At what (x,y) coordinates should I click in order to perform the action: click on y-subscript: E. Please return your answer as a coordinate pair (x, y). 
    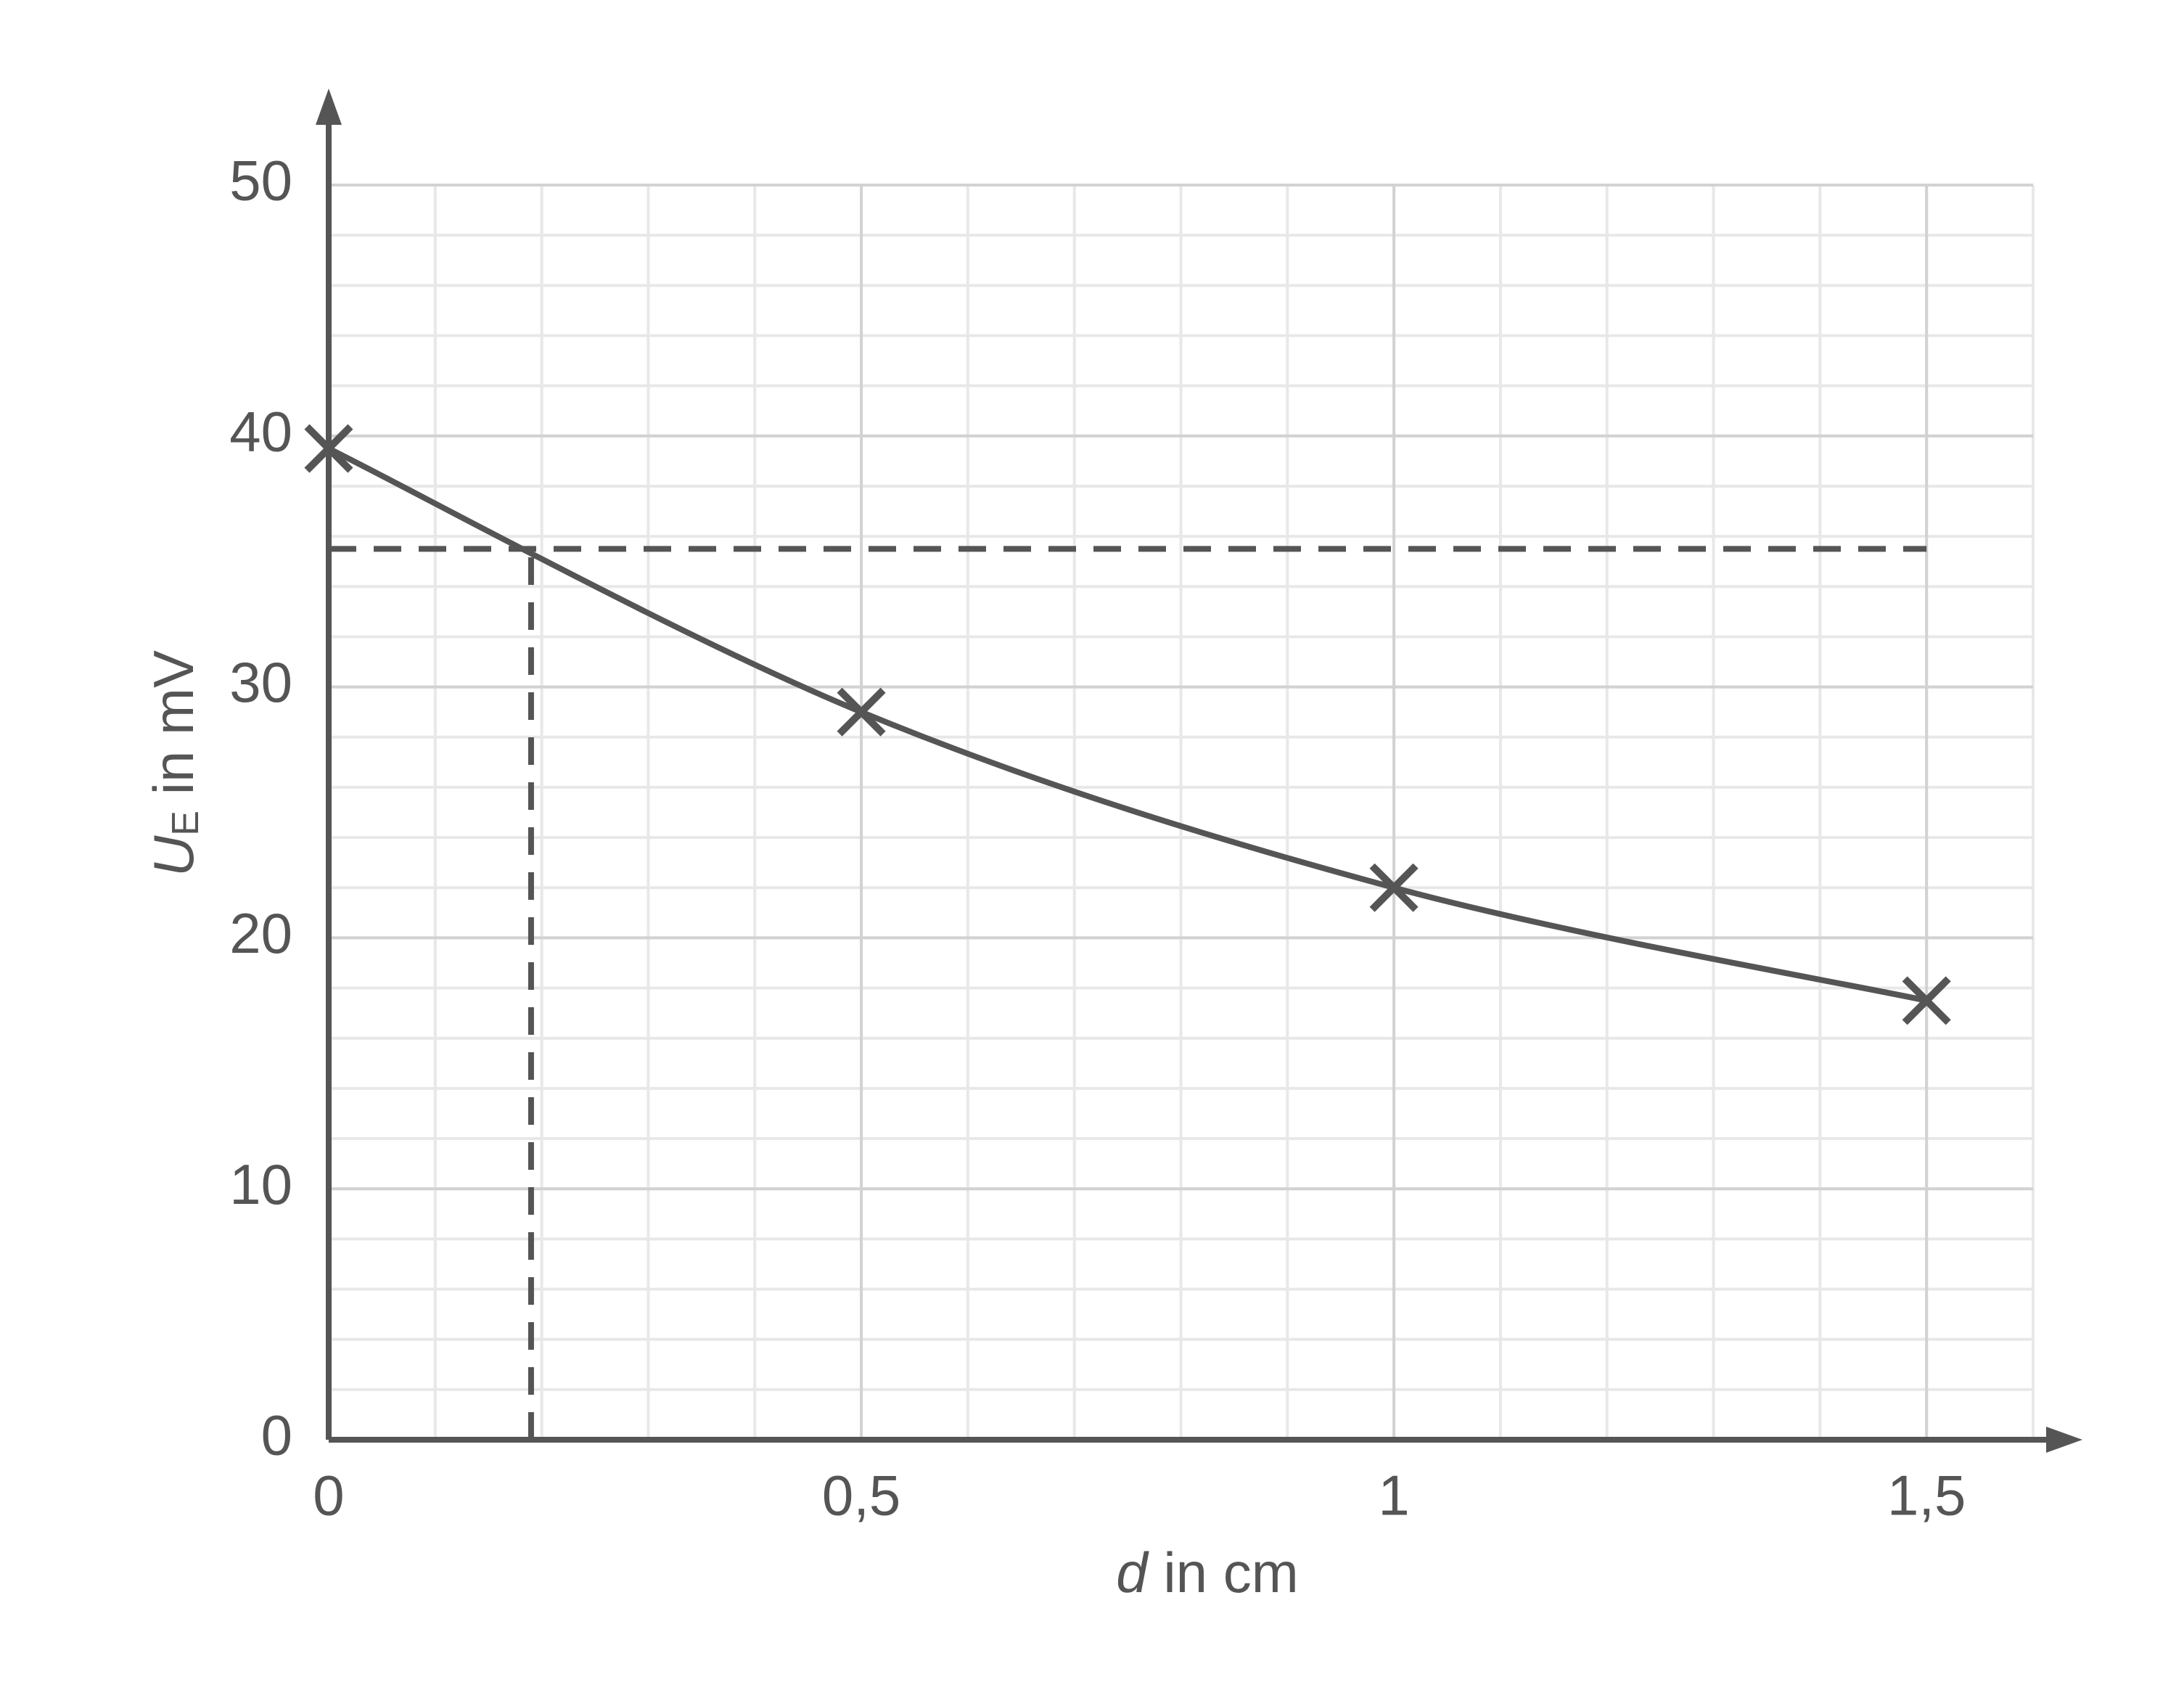
    Looking at the image, I should click on (186, 824).